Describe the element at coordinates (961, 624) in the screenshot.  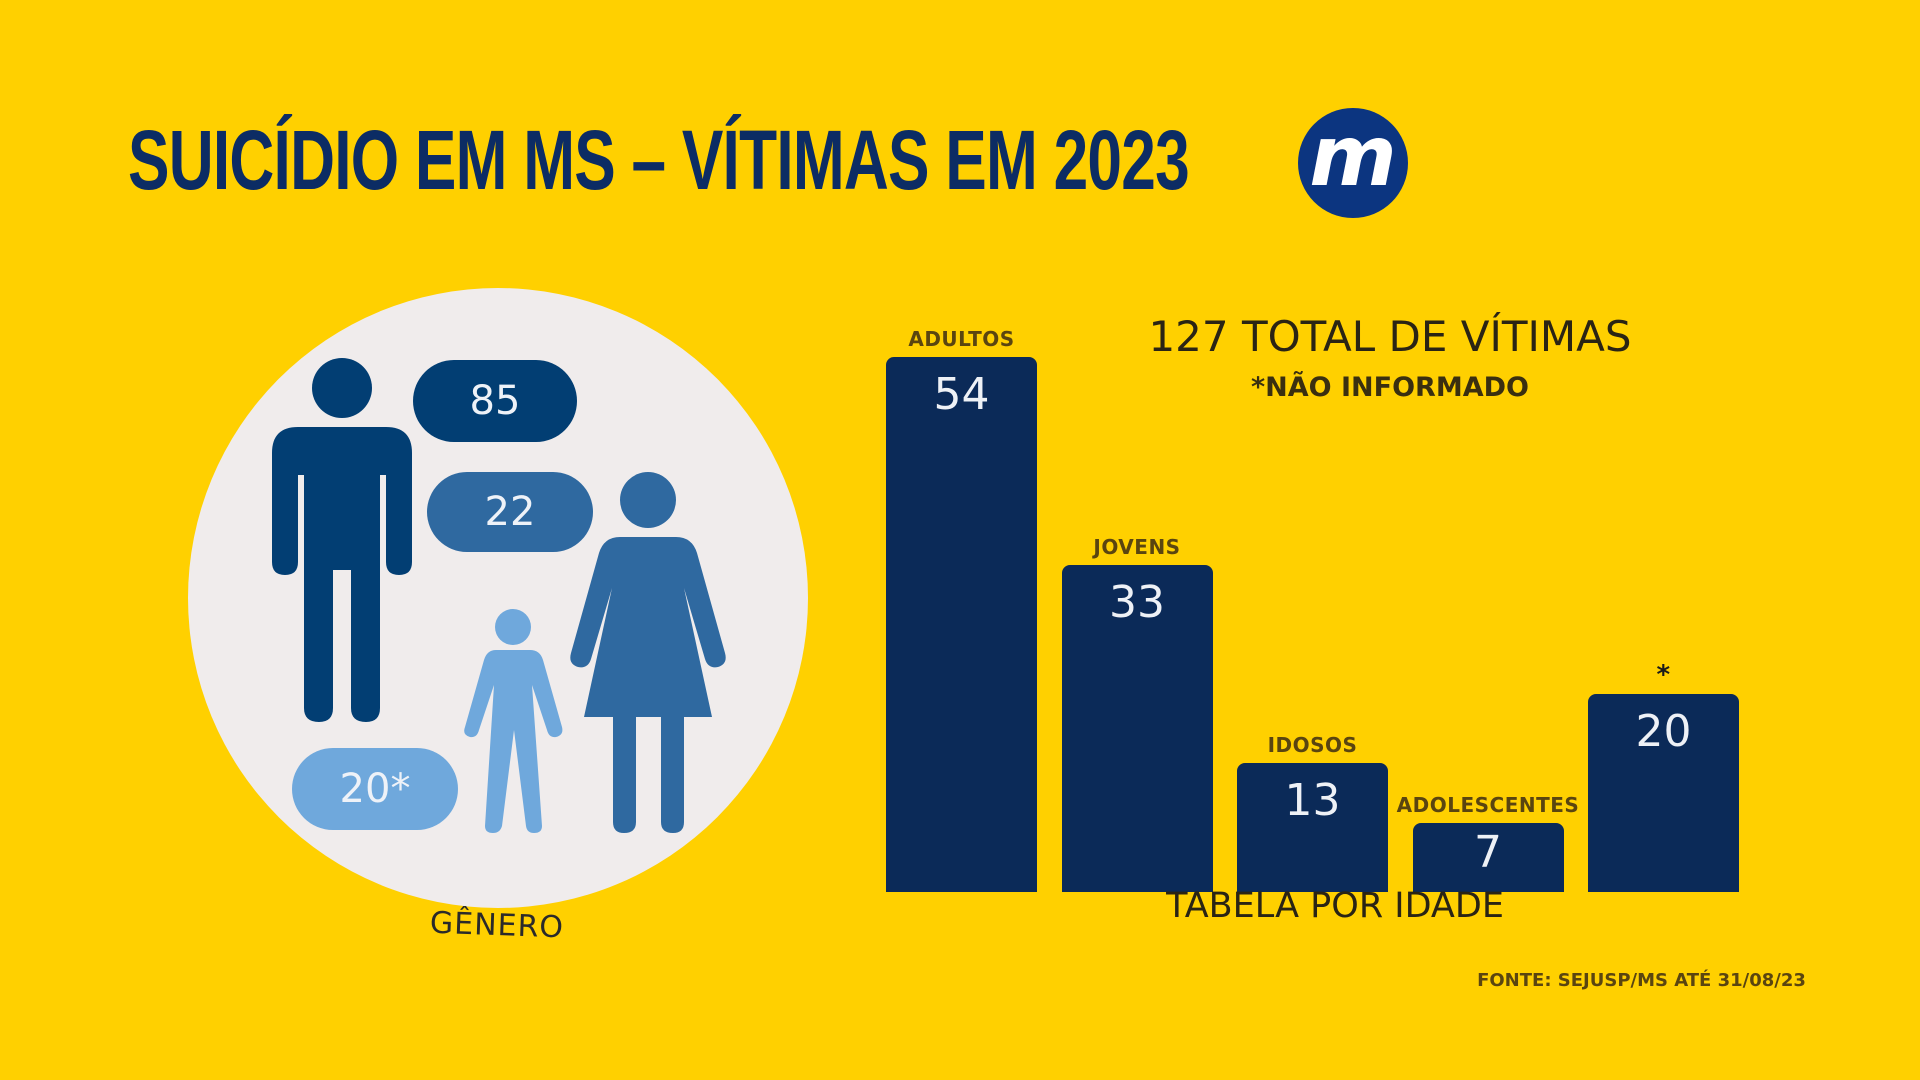
I see `bar-adultos: 54` at that location.